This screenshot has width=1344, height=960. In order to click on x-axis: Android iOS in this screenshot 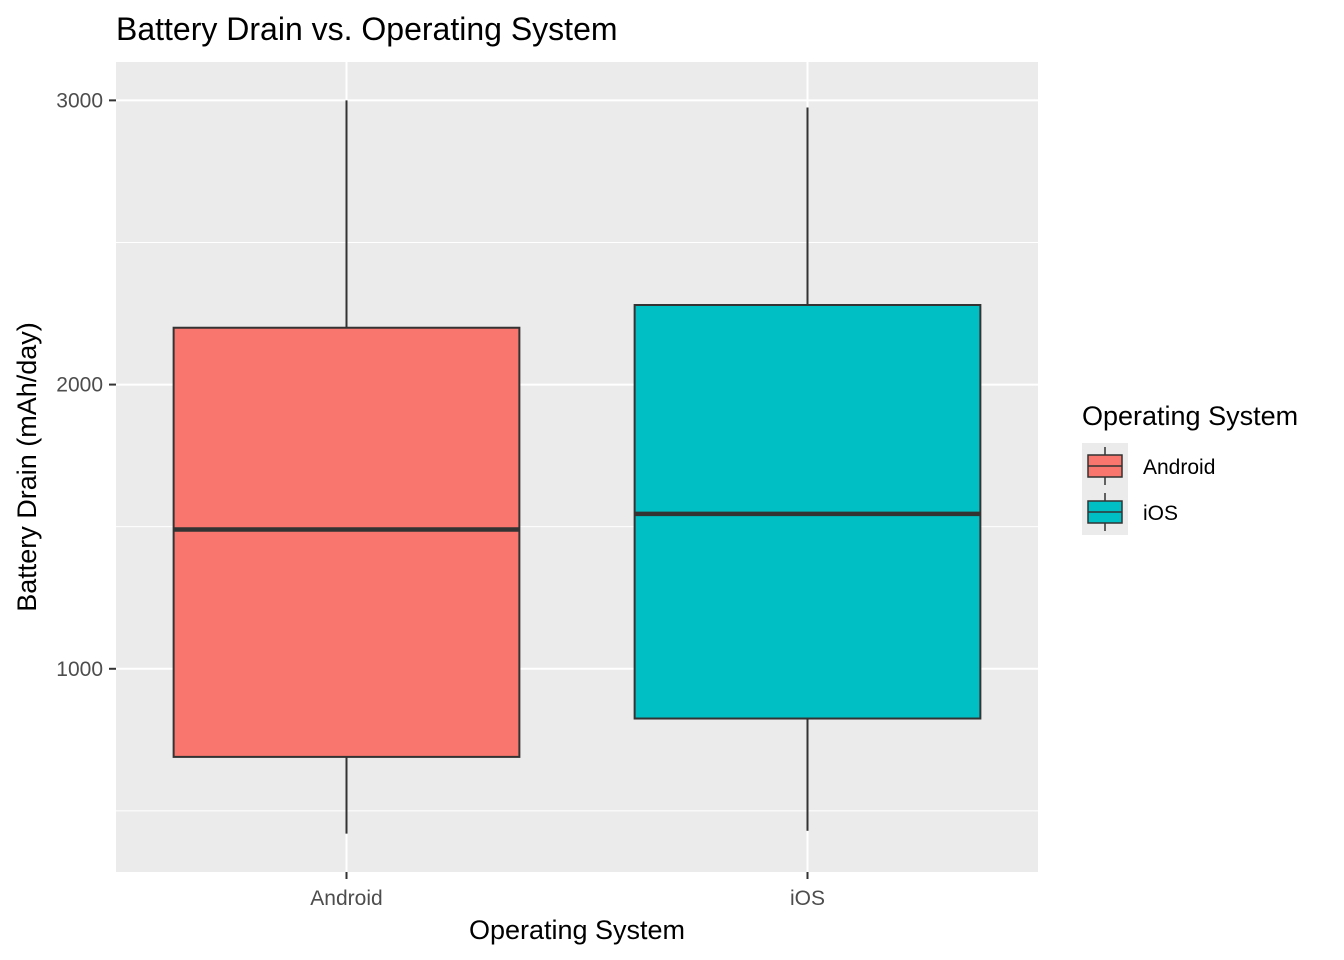, I will do `click(567, 891)`.